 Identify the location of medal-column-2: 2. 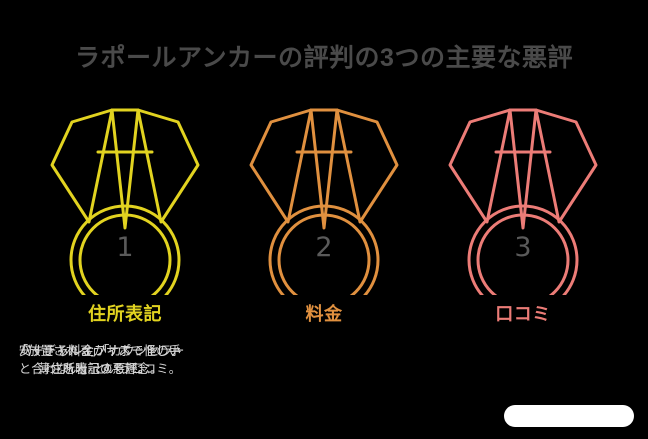
(324, 197).